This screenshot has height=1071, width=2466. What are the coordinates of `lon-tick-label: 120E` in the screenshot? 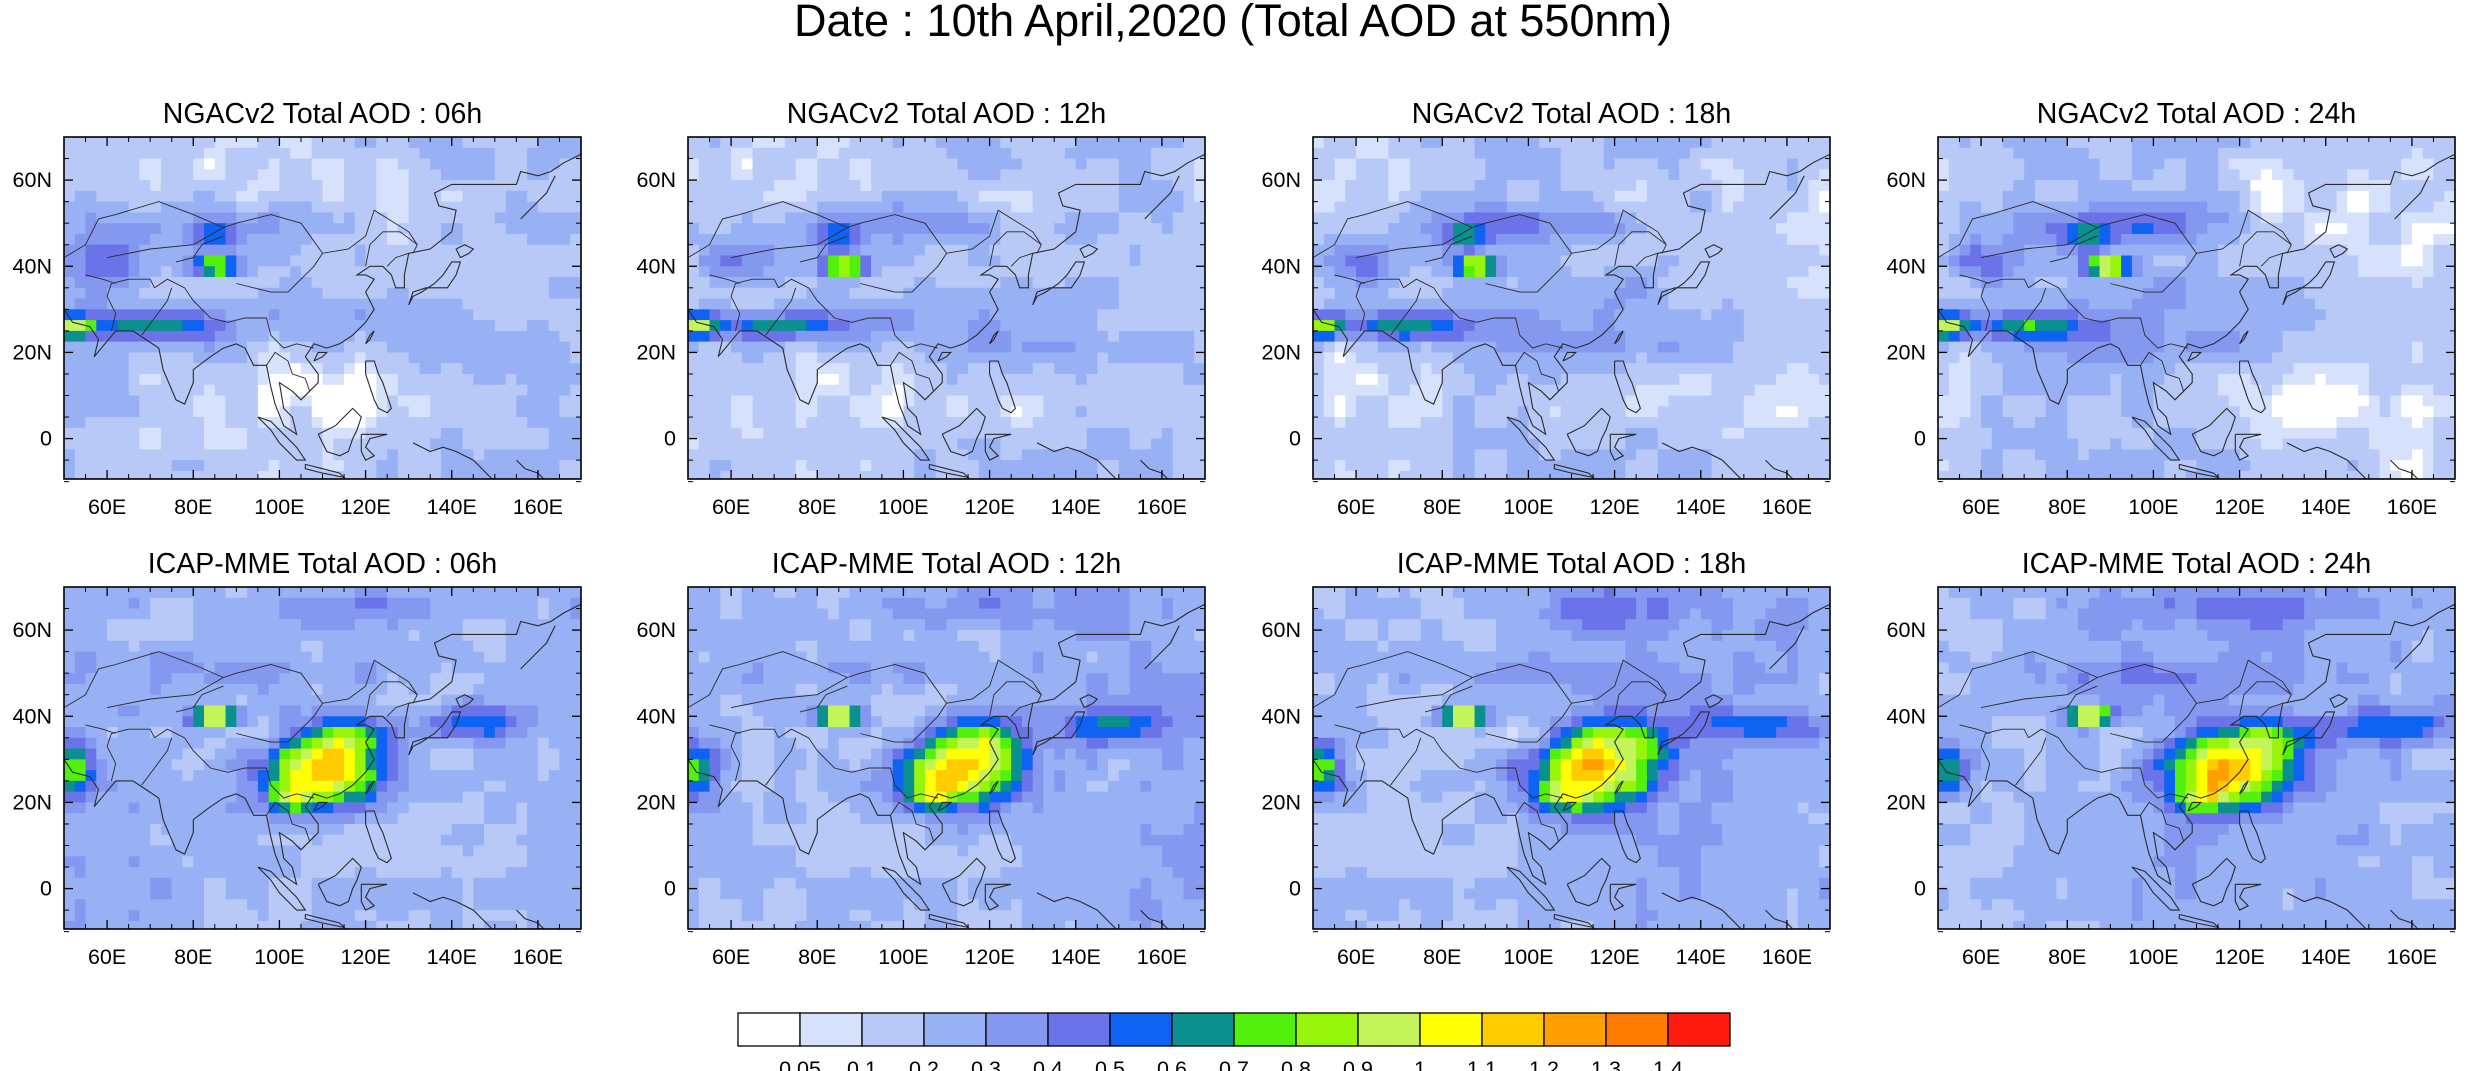 It's located at (2239, 957).